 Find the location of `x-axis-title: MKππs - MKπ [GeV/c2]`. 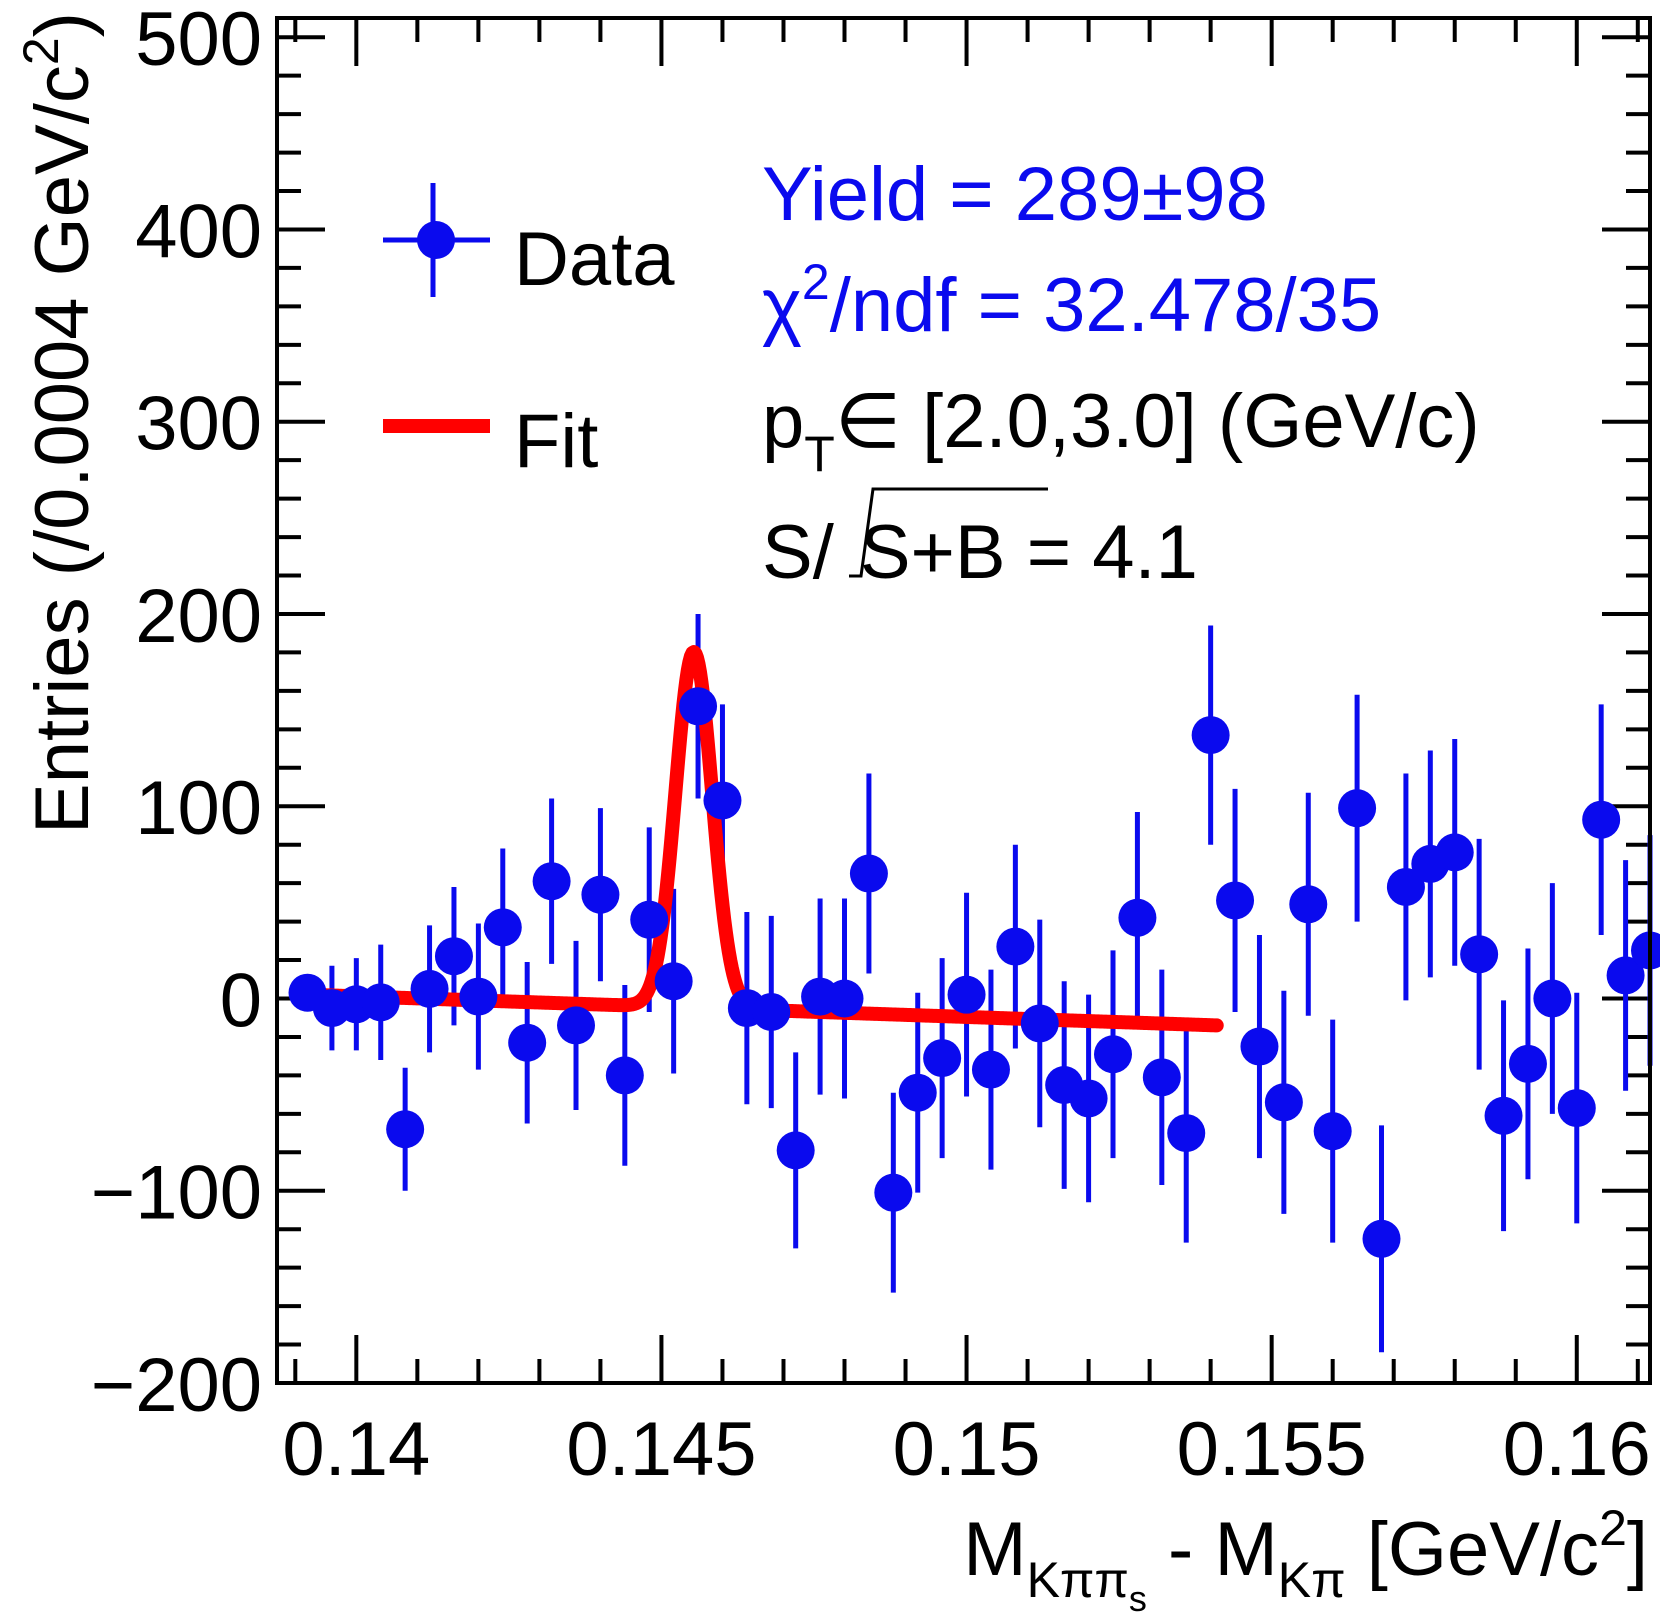

x-axis-title: MKππs - MKπ [GeV/c2] is located at coordinates (1305, 1559).